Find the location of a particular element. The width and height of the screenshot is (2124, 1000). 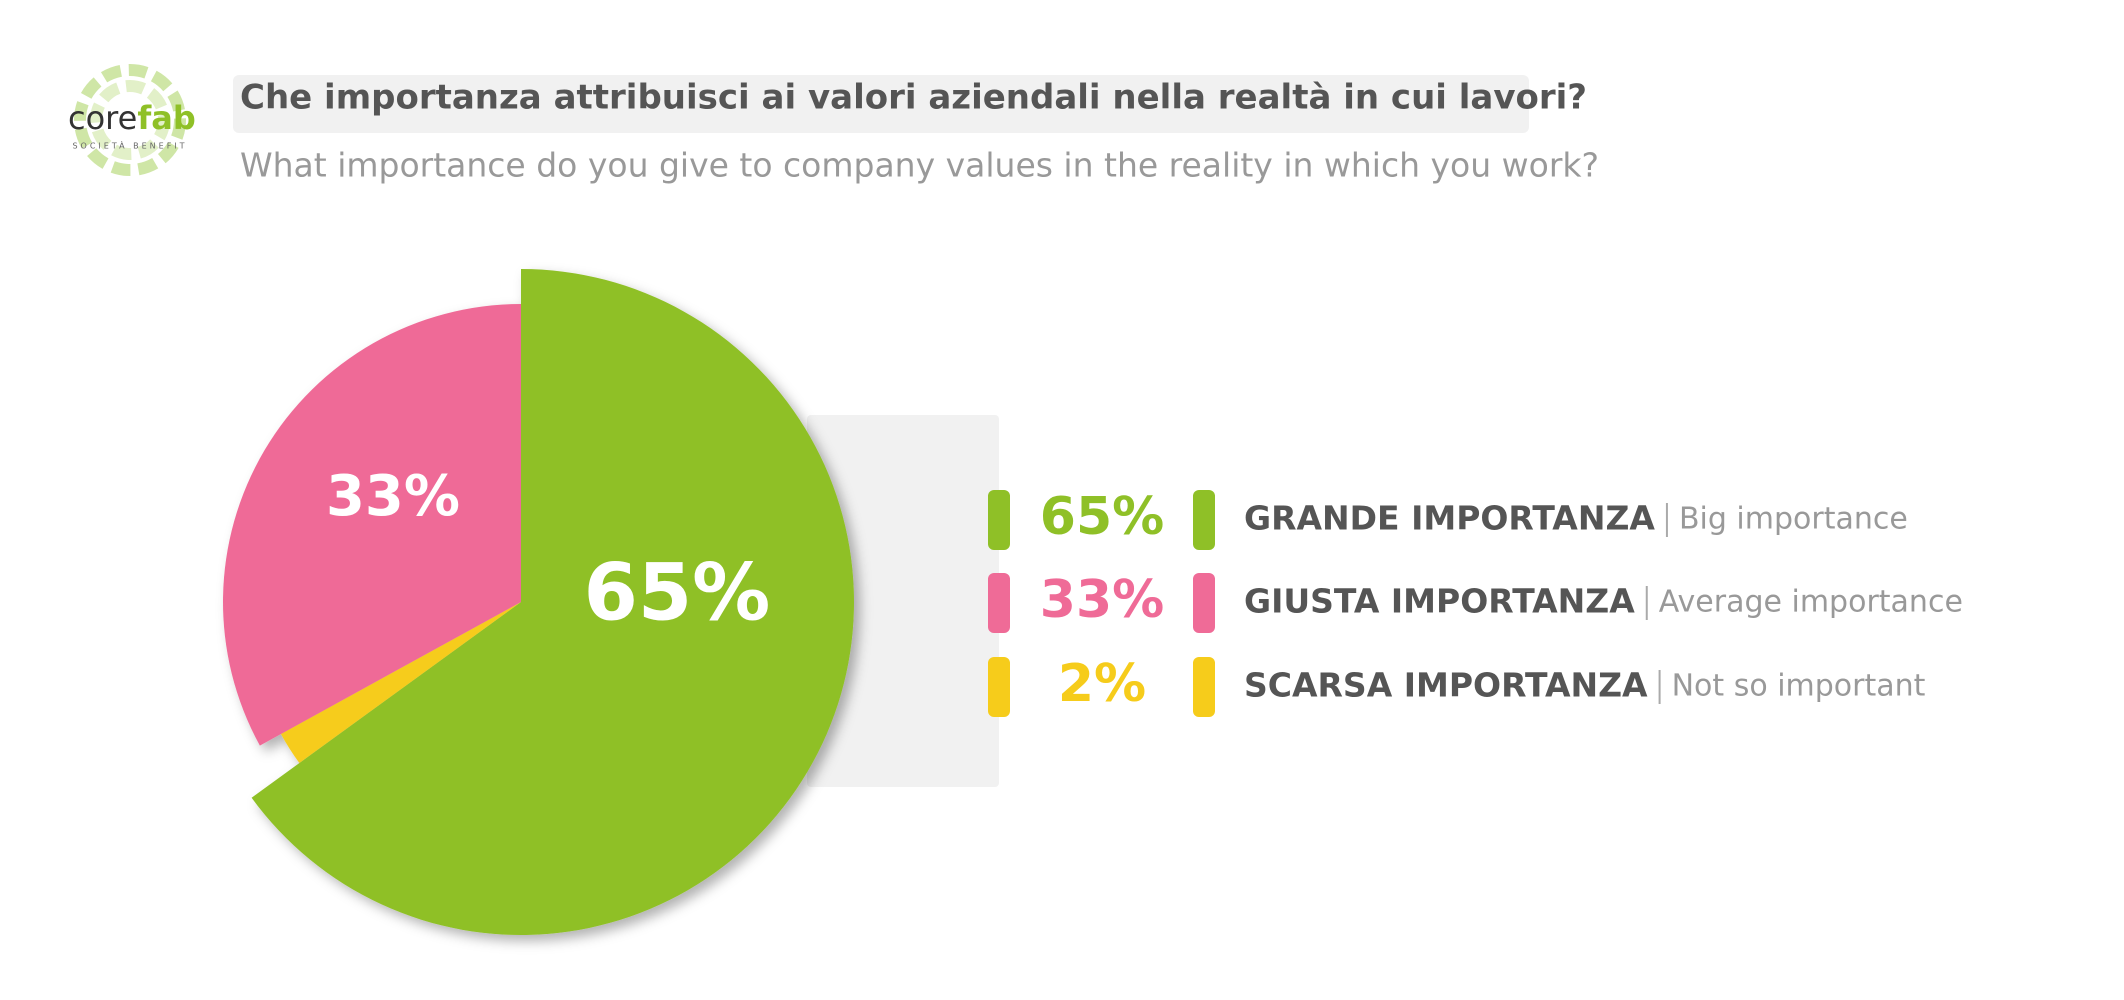

logo-text: corefab is located at coordinates (132, 118).